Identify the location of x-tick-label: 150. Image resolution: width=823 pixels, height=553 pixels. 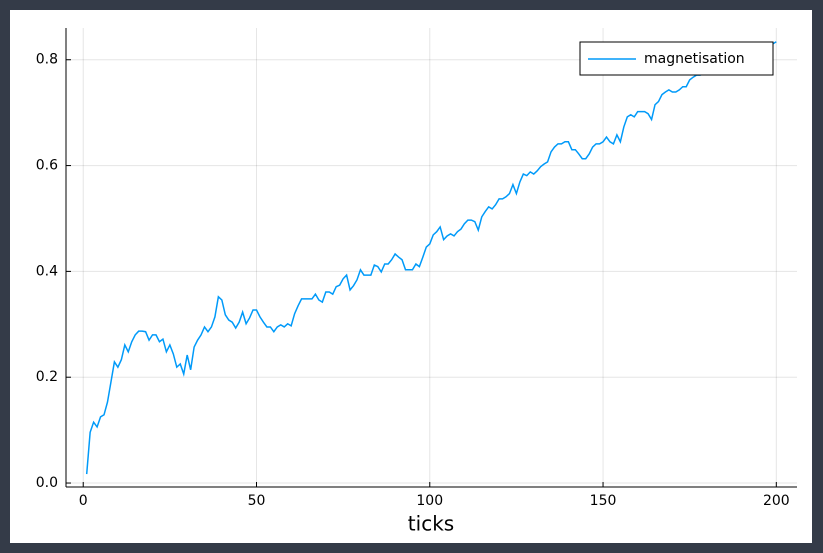
(603, 501).